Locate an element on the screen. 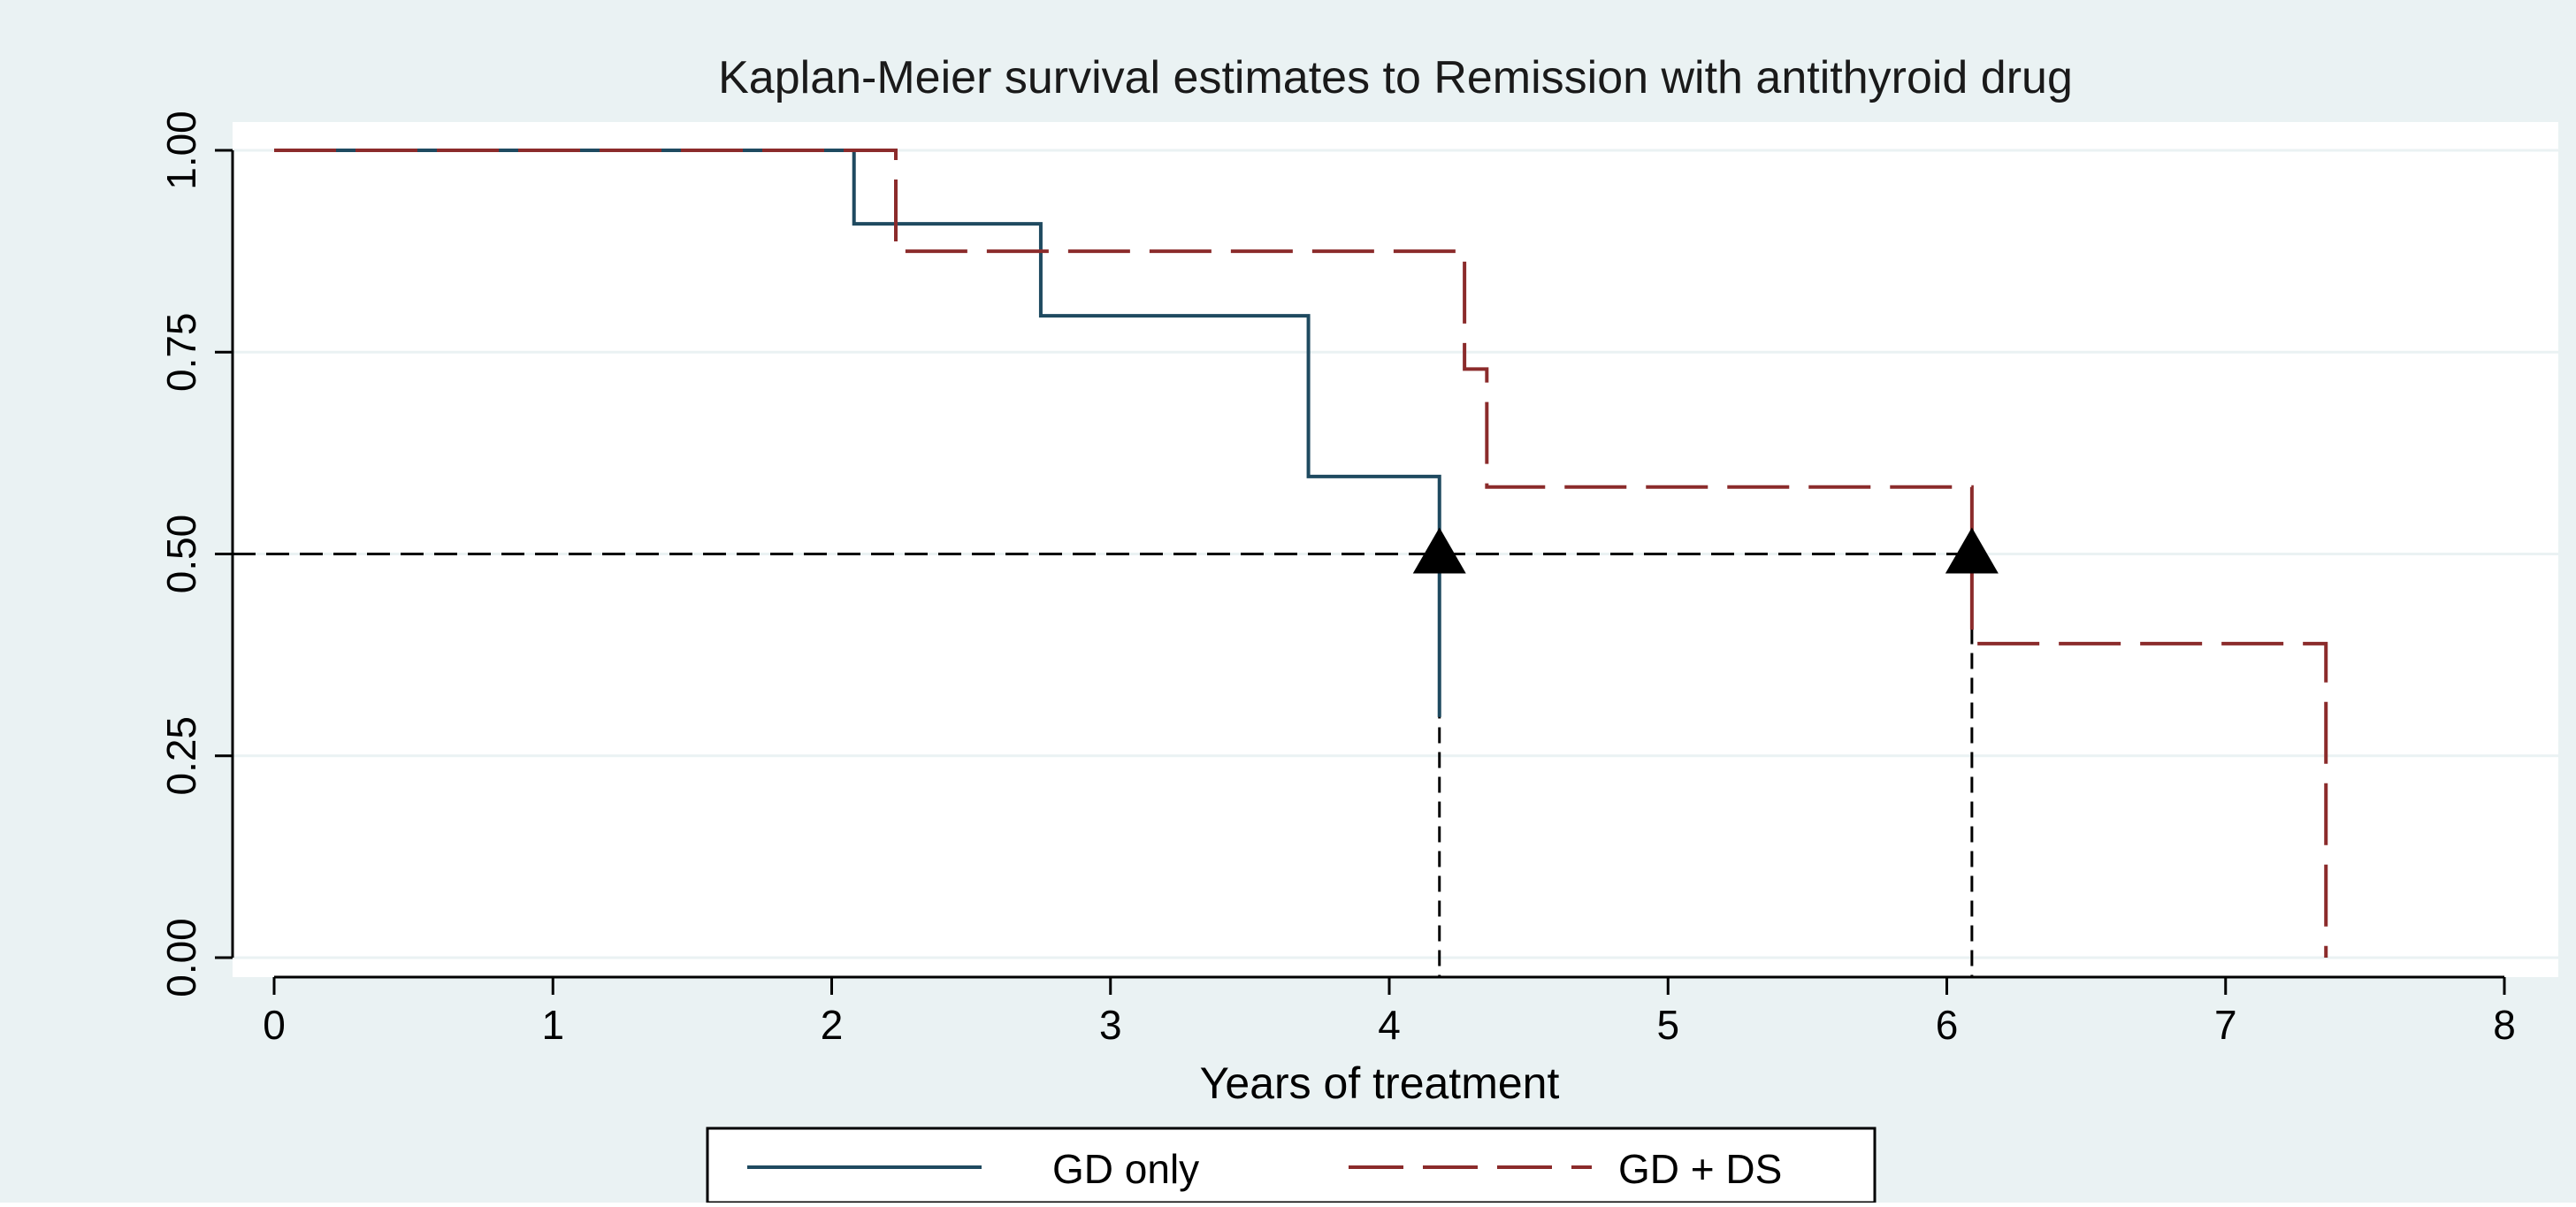 This screenshot has height=1207, width=2576. x-tick-label: 3 is located at coordinates (1110, 1025).